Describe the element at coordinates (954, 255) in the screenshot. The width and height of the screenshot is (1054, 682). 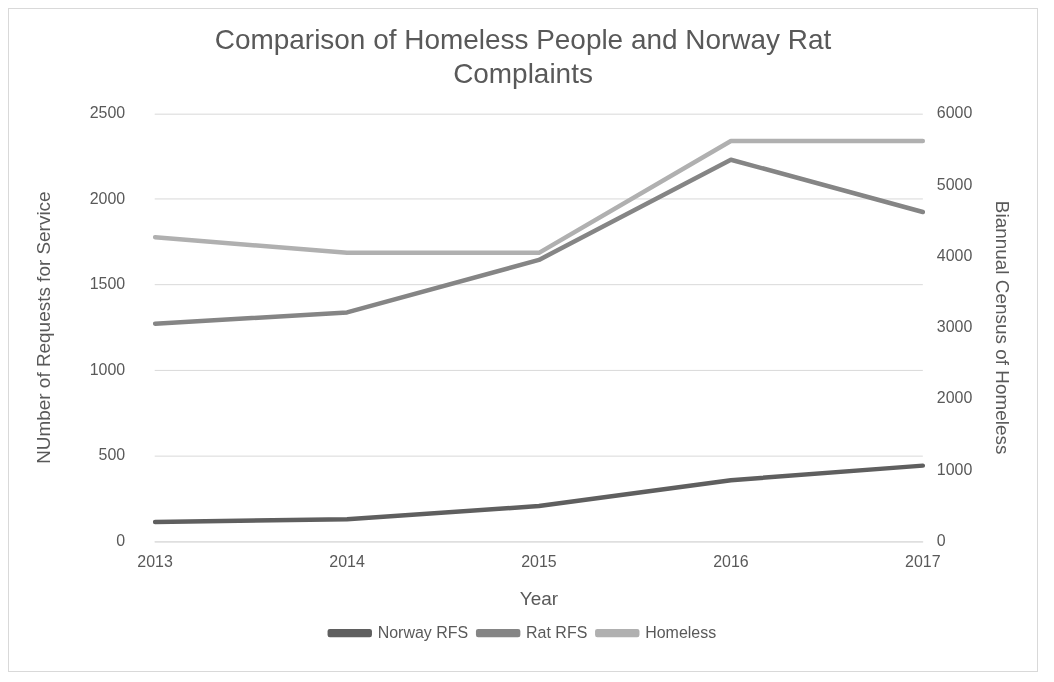
I see `y2-tick-label: 4000` at that location.